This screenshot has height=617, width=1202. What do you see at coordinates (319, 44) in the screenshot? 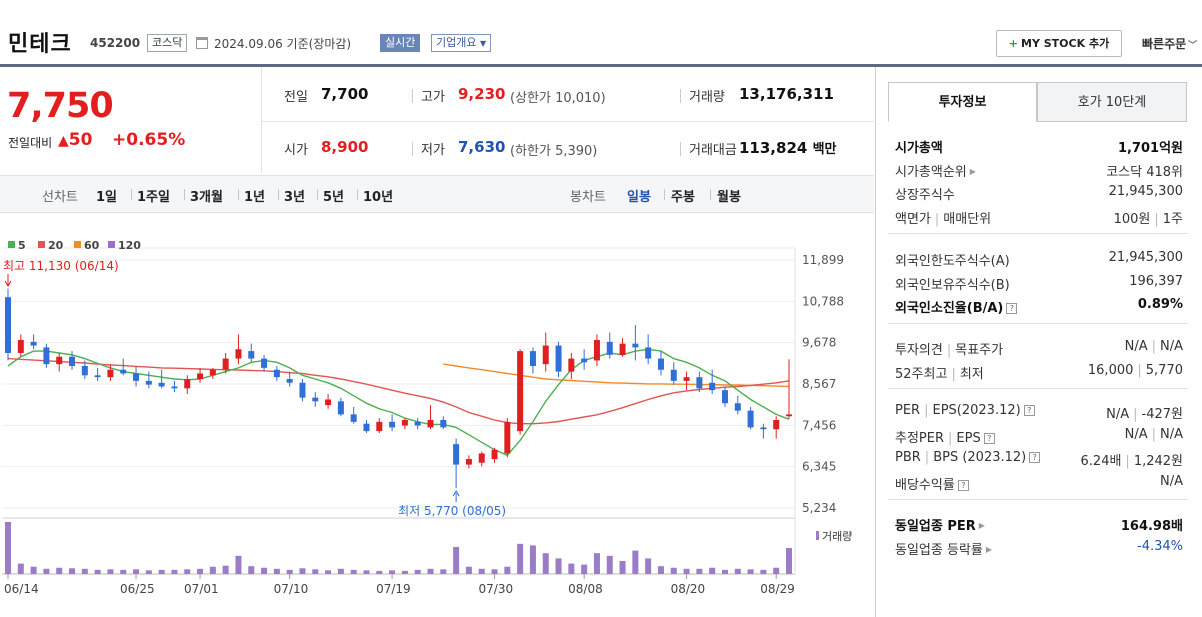
I see `date-basis: 기준(장마감)` at bounding box center [319, 44].